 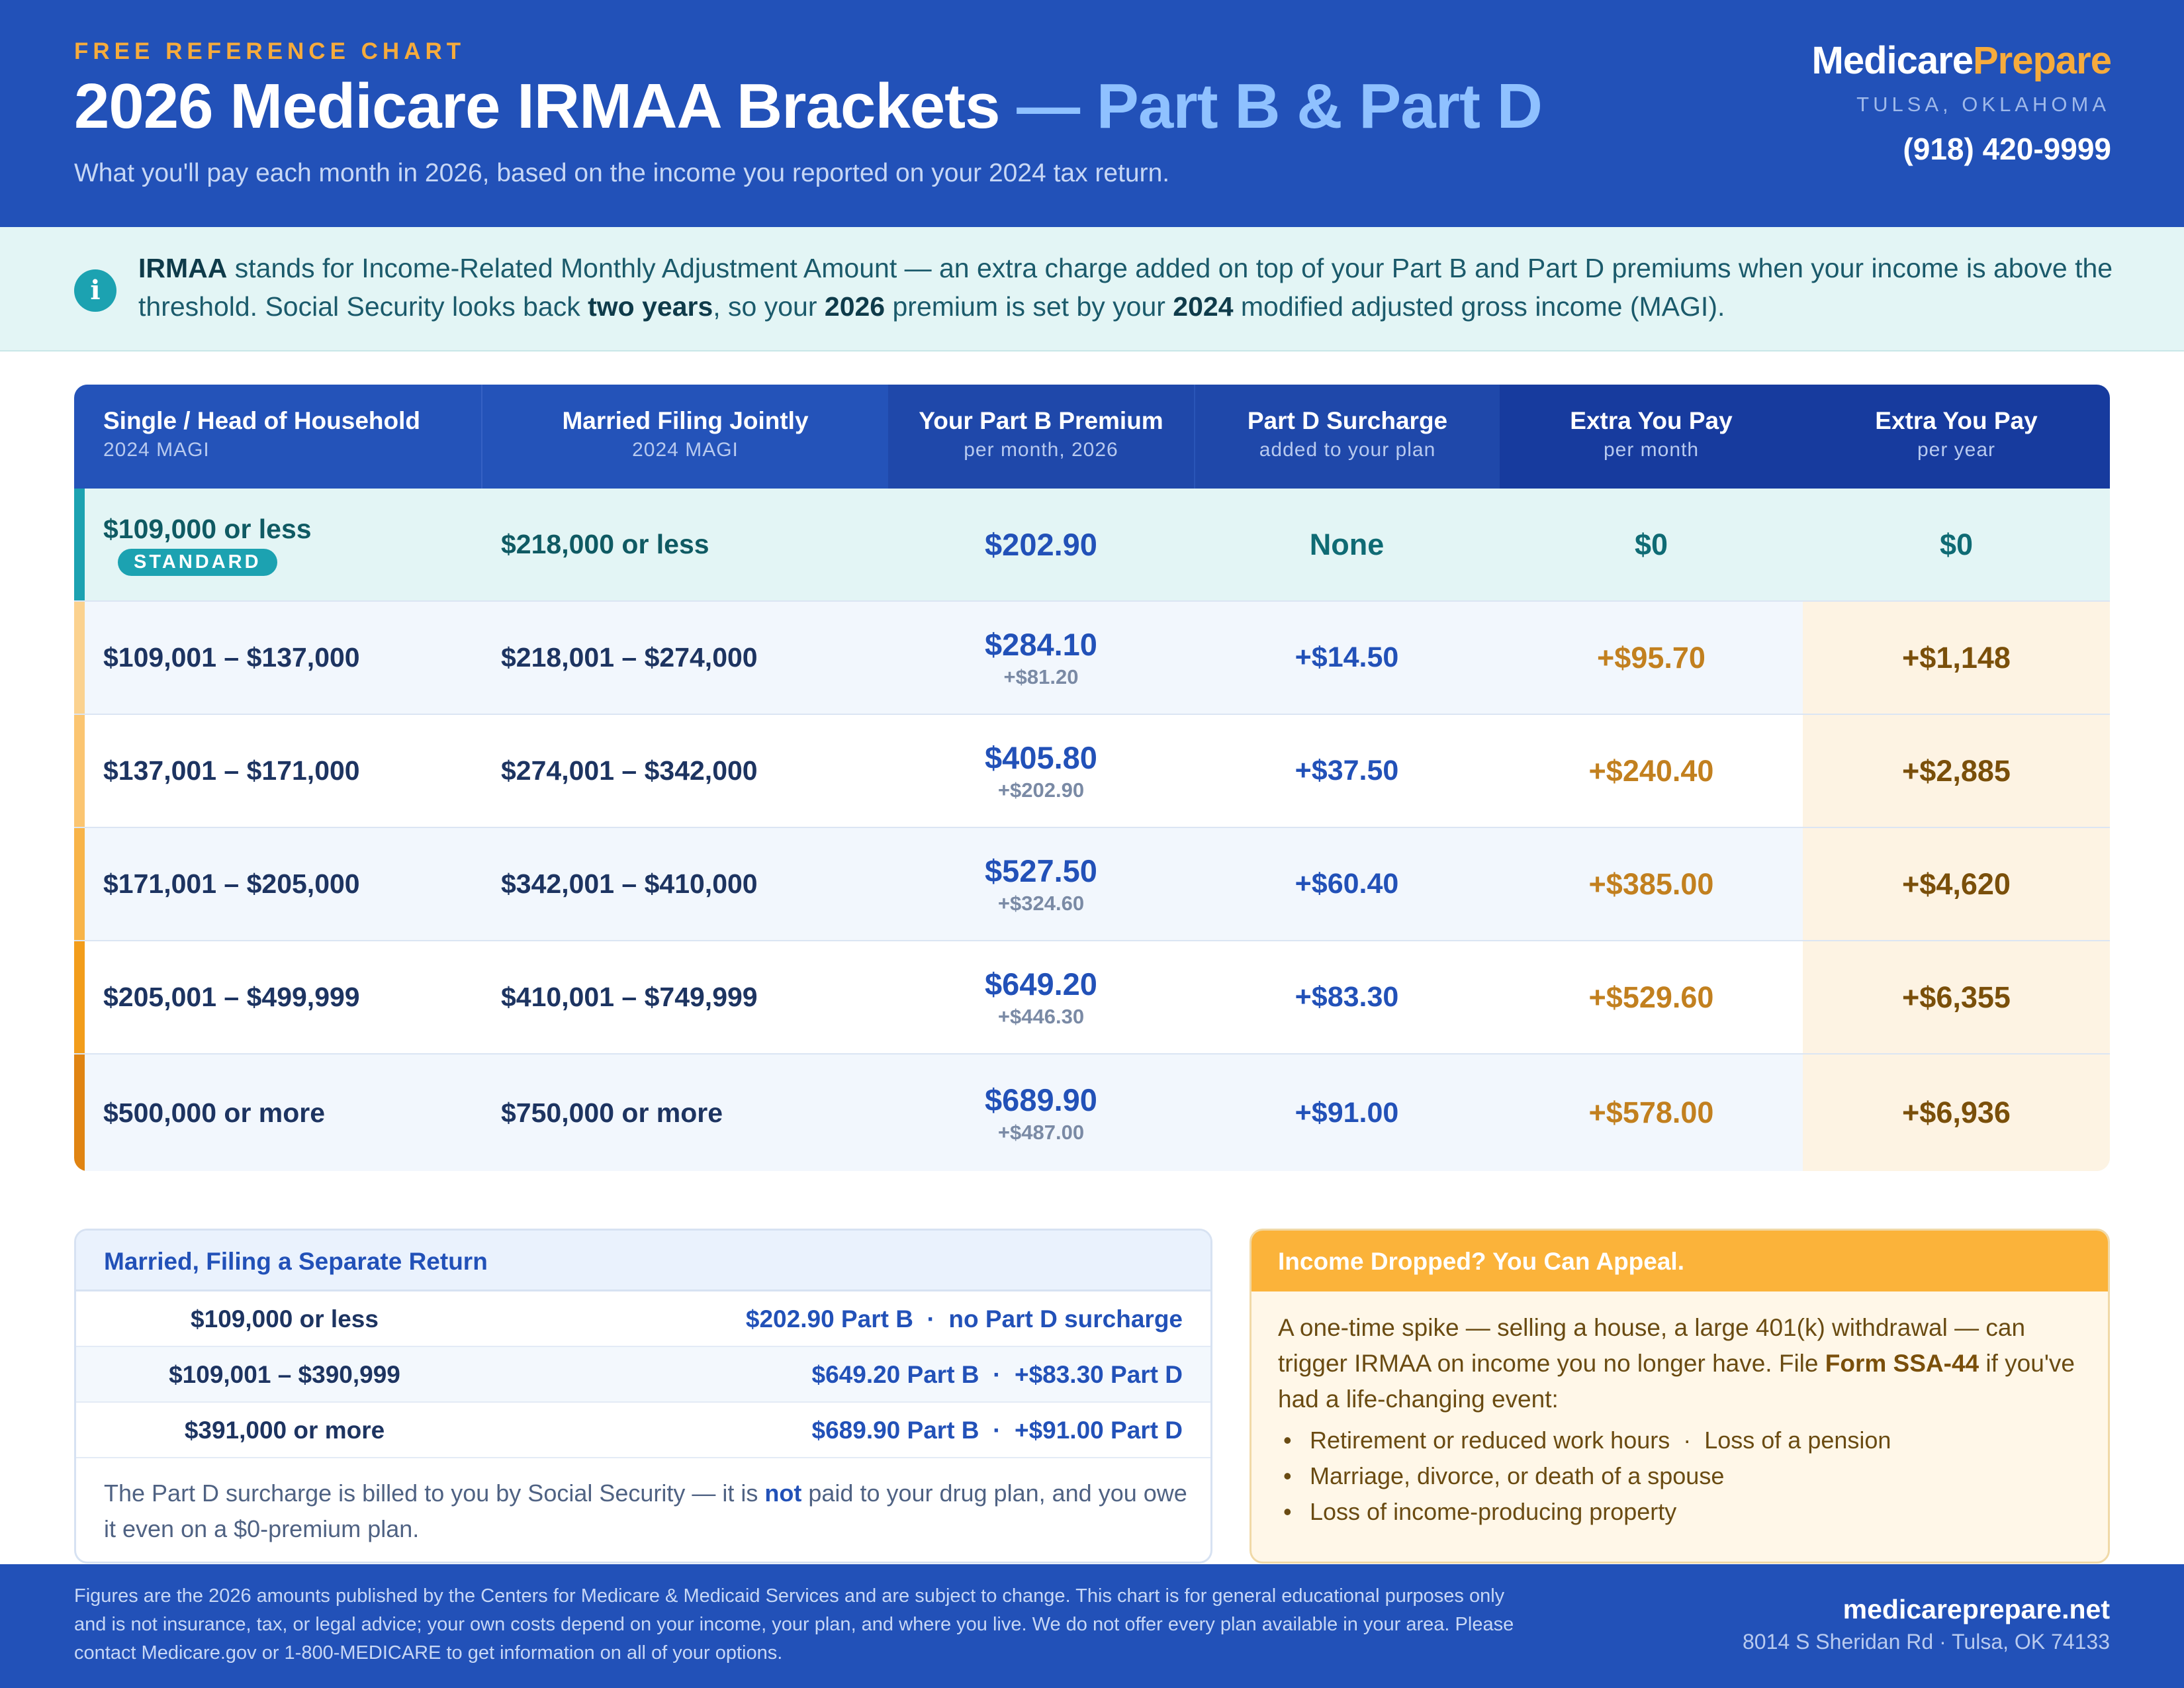 I want to click on brand-part1: Medicare, so click(x=1892, y=60).